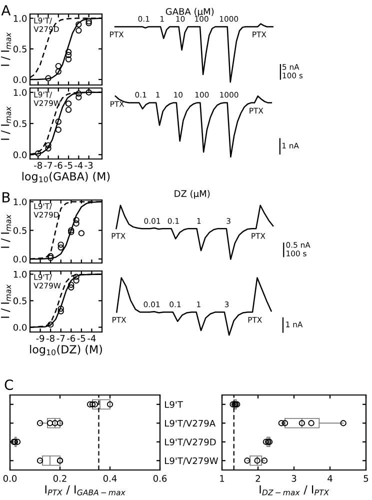  I want to click on x-axis-title: I$_{PTX}$ / I$_{GABA−max}$, so click(85, 490).